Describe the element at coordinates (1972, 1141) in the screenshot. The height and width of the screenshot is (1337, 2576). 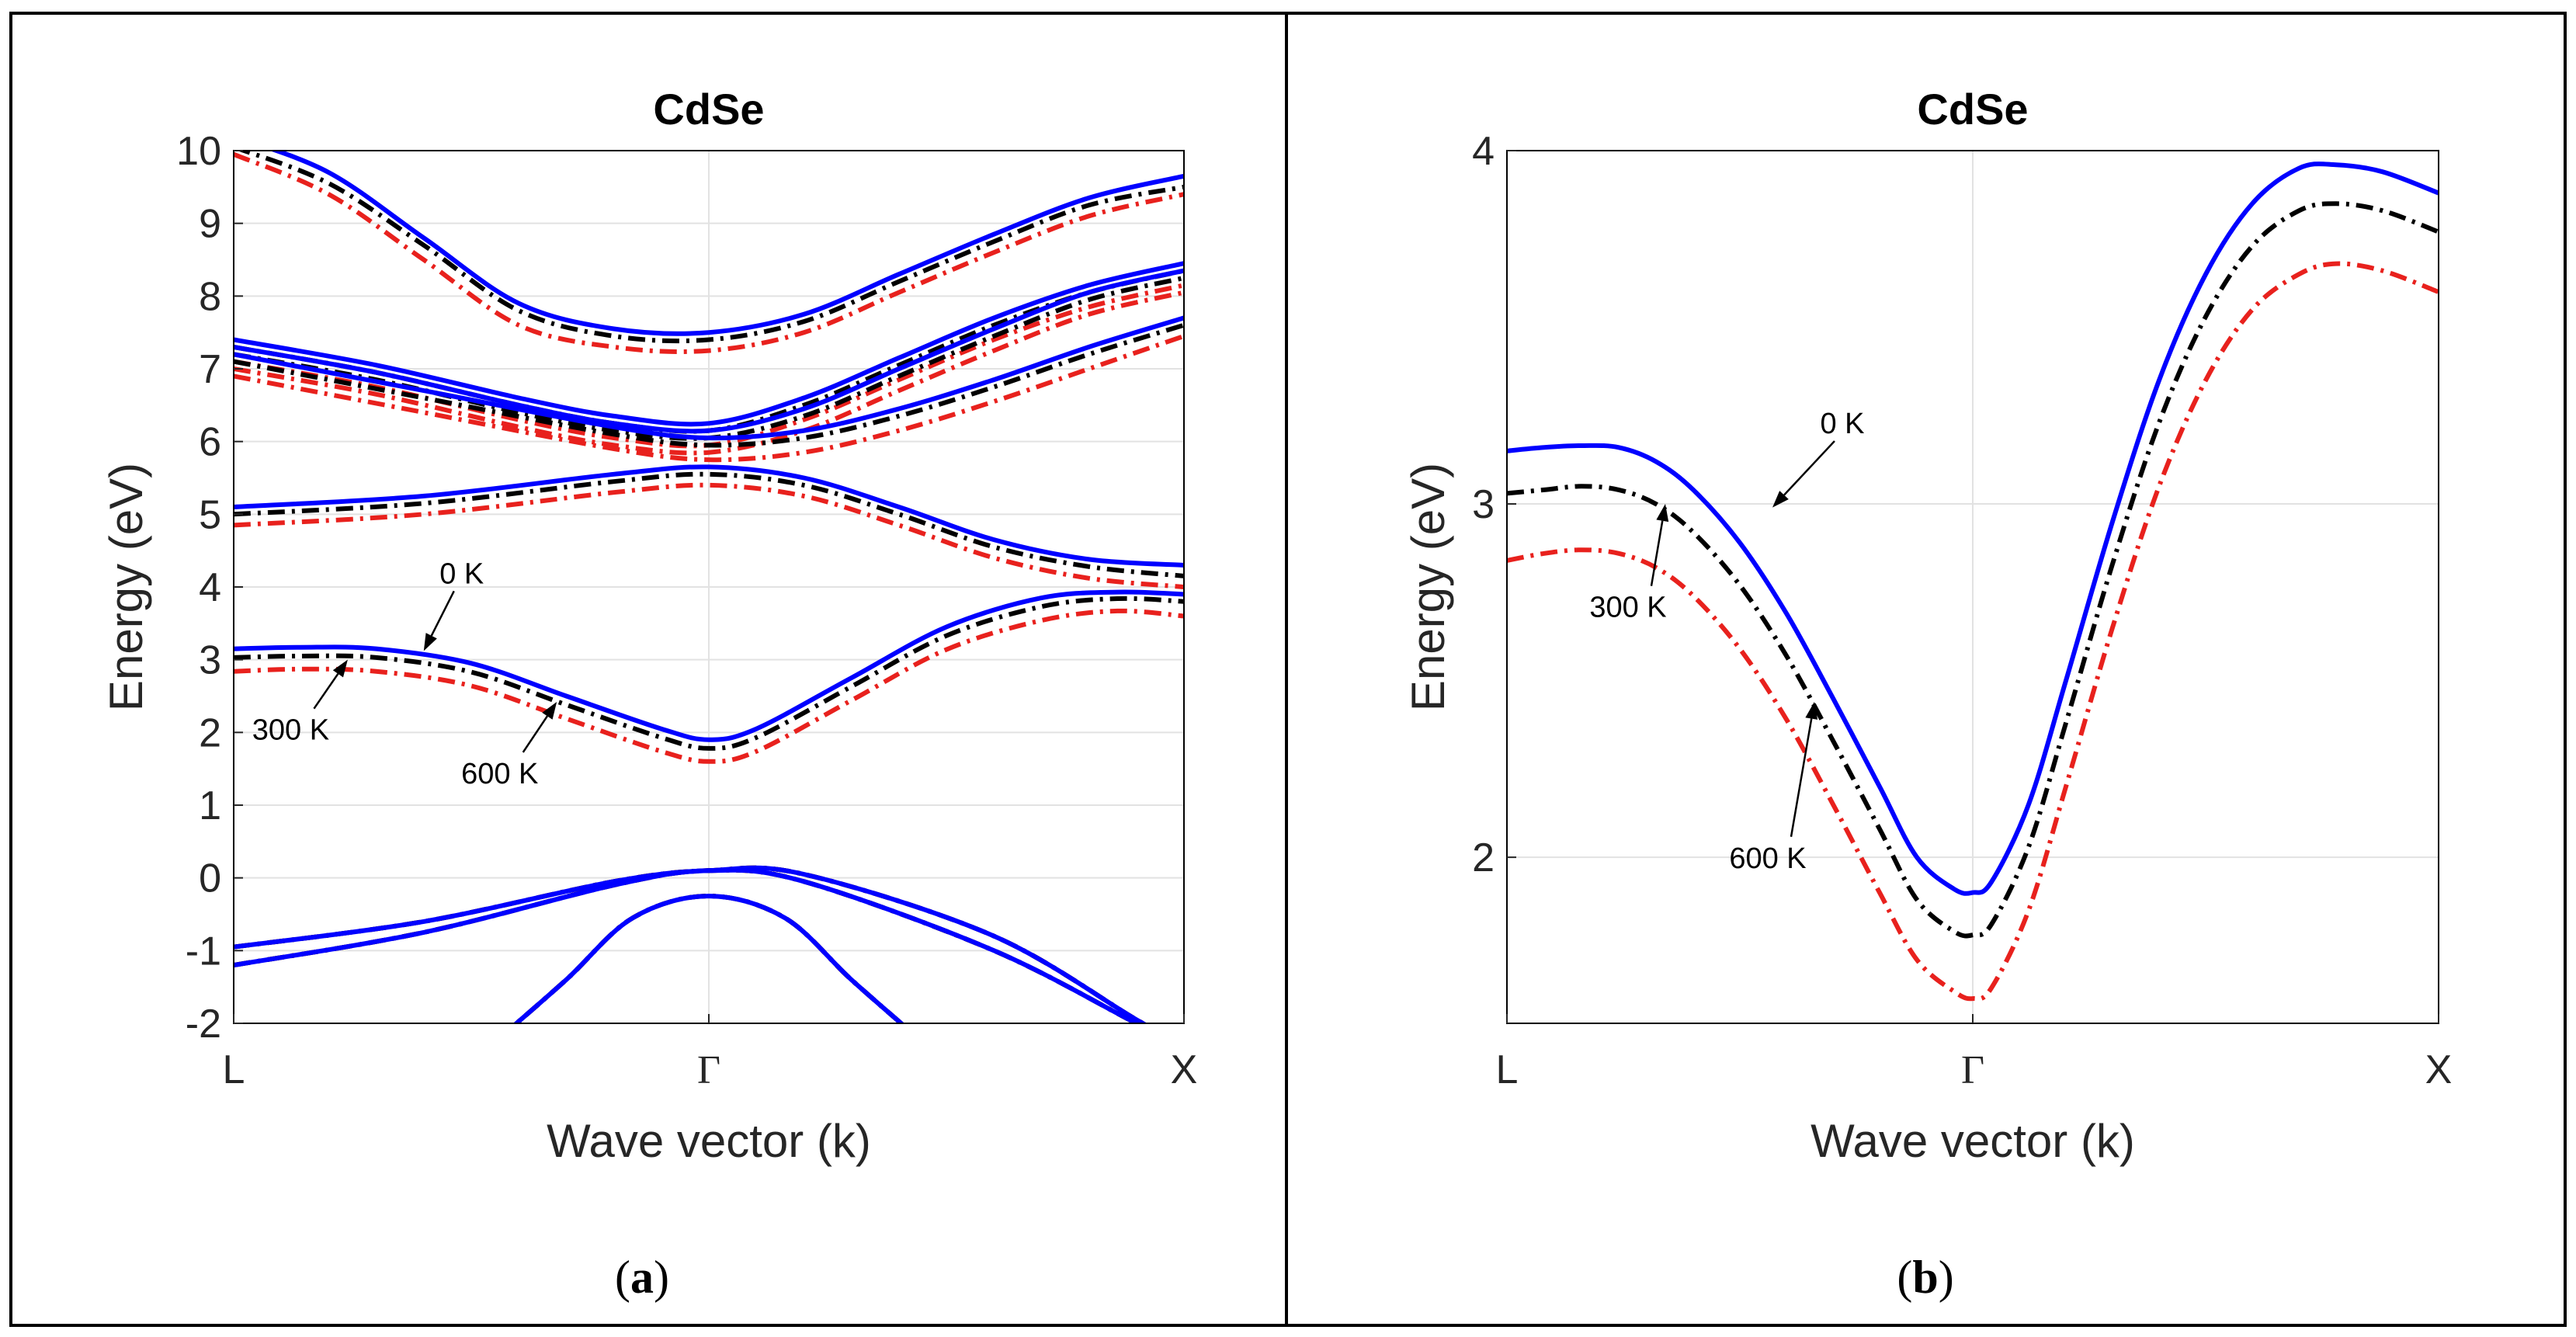
I see `x-axis-label-b: Wave vector (k)` at that location.